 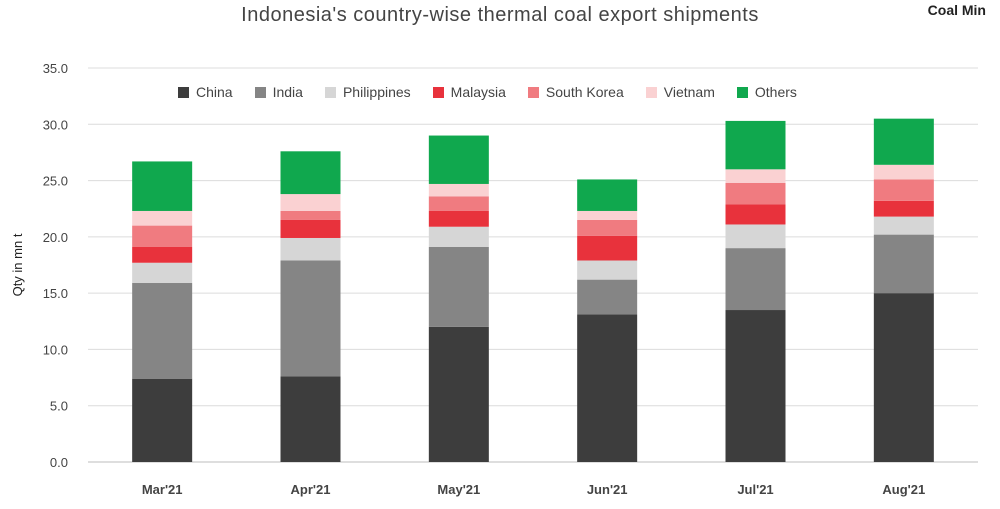 I want to click on y-tick-label: 0.0, so click(x=59, y=462).